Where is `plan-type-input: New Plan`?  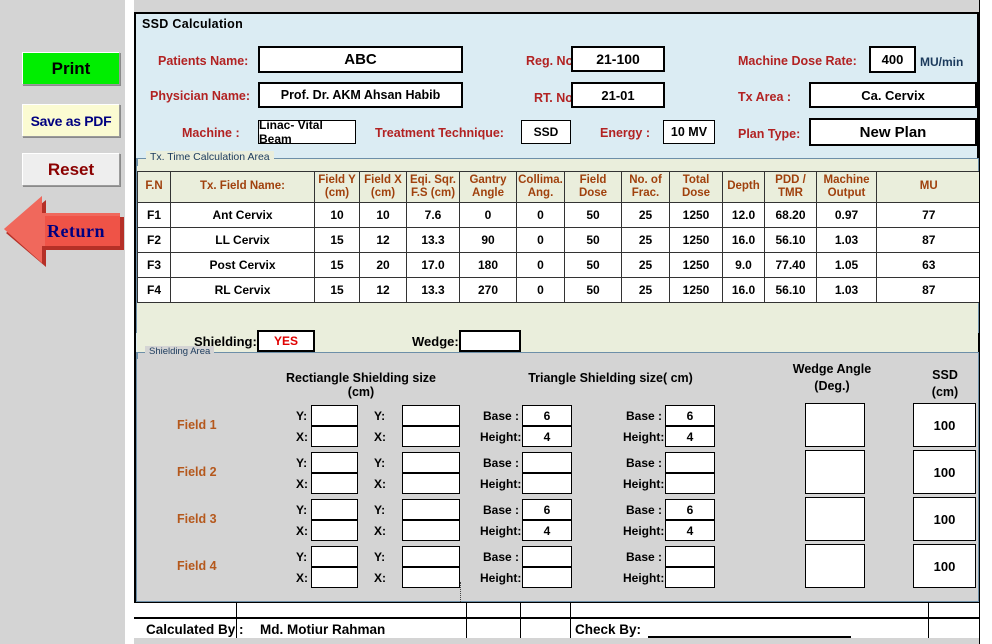 plan-type-input: New Plan is located at coordinates (893, 132).